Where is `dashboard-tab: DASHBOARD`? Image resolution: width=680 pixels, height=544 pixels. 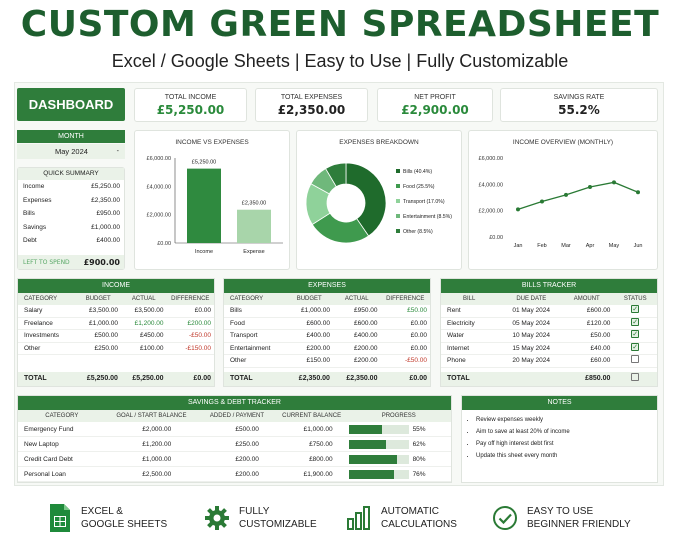
dashboard-tab: DASHBOARD is located at coordinates (71, 104).